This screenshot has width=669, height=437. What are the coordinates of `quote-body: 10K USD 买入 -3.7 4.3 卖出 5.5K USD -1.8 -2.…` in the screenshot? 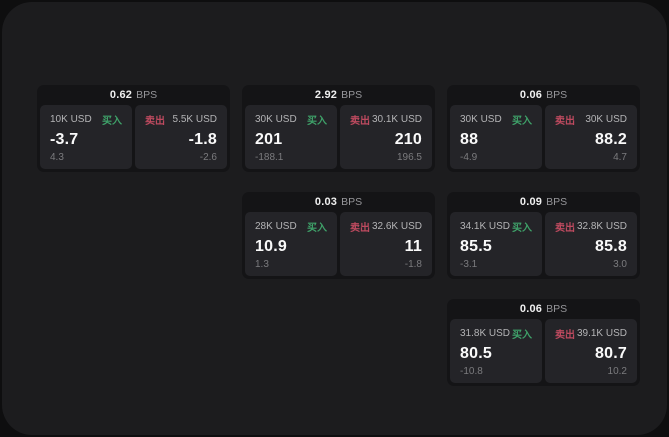 It's located at (133, 137).